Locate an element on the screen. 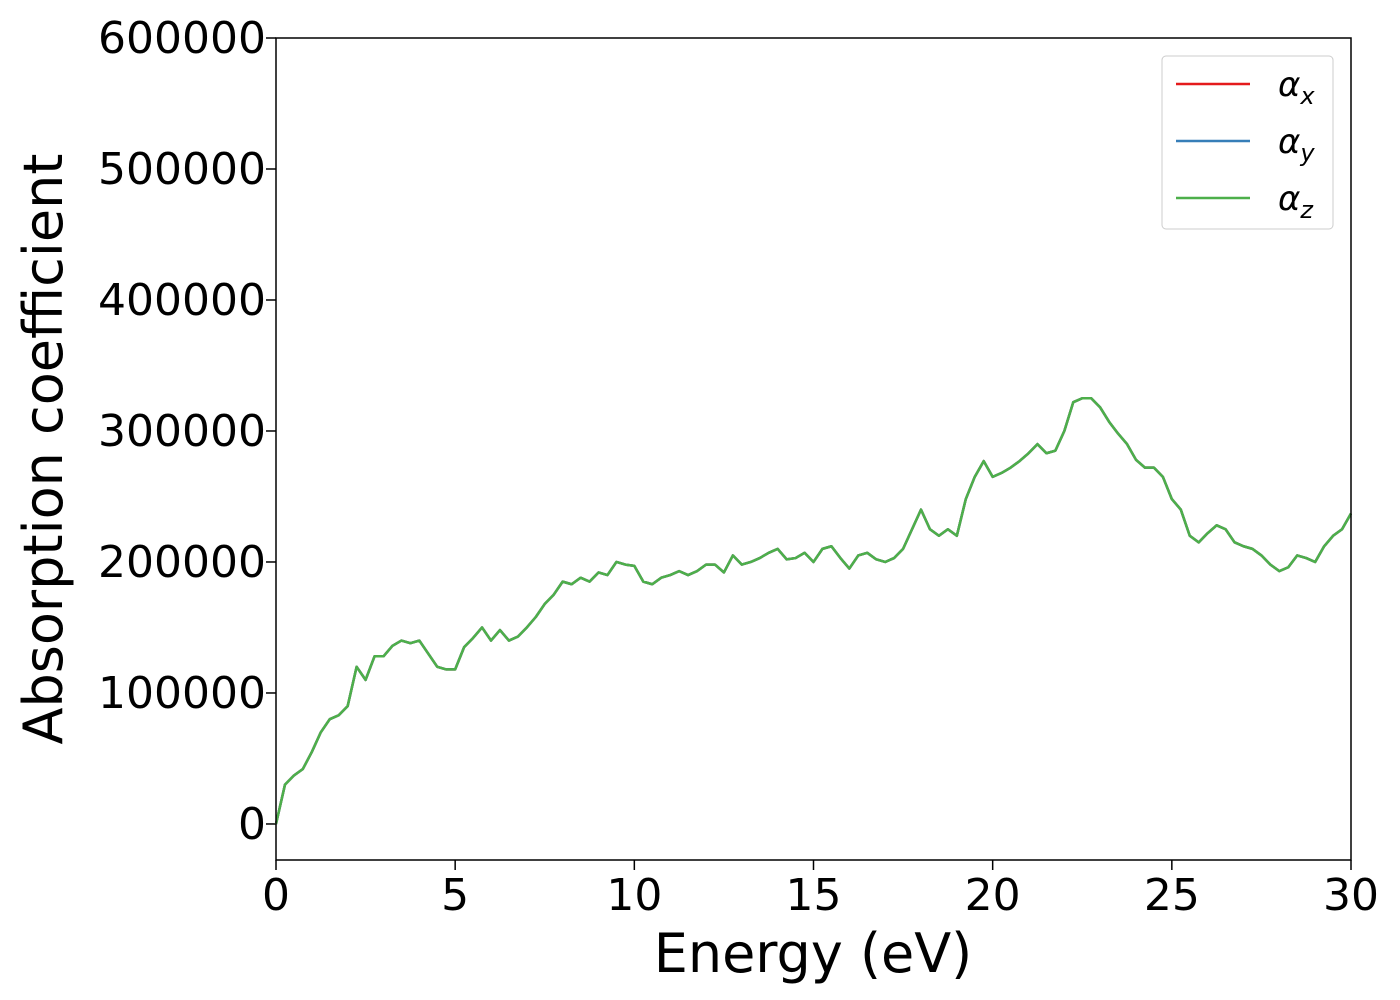 The height and width of the screenshot is (1000, 1400). y-axis-label: Absorption coefficient is located at coordinates (43, 449).